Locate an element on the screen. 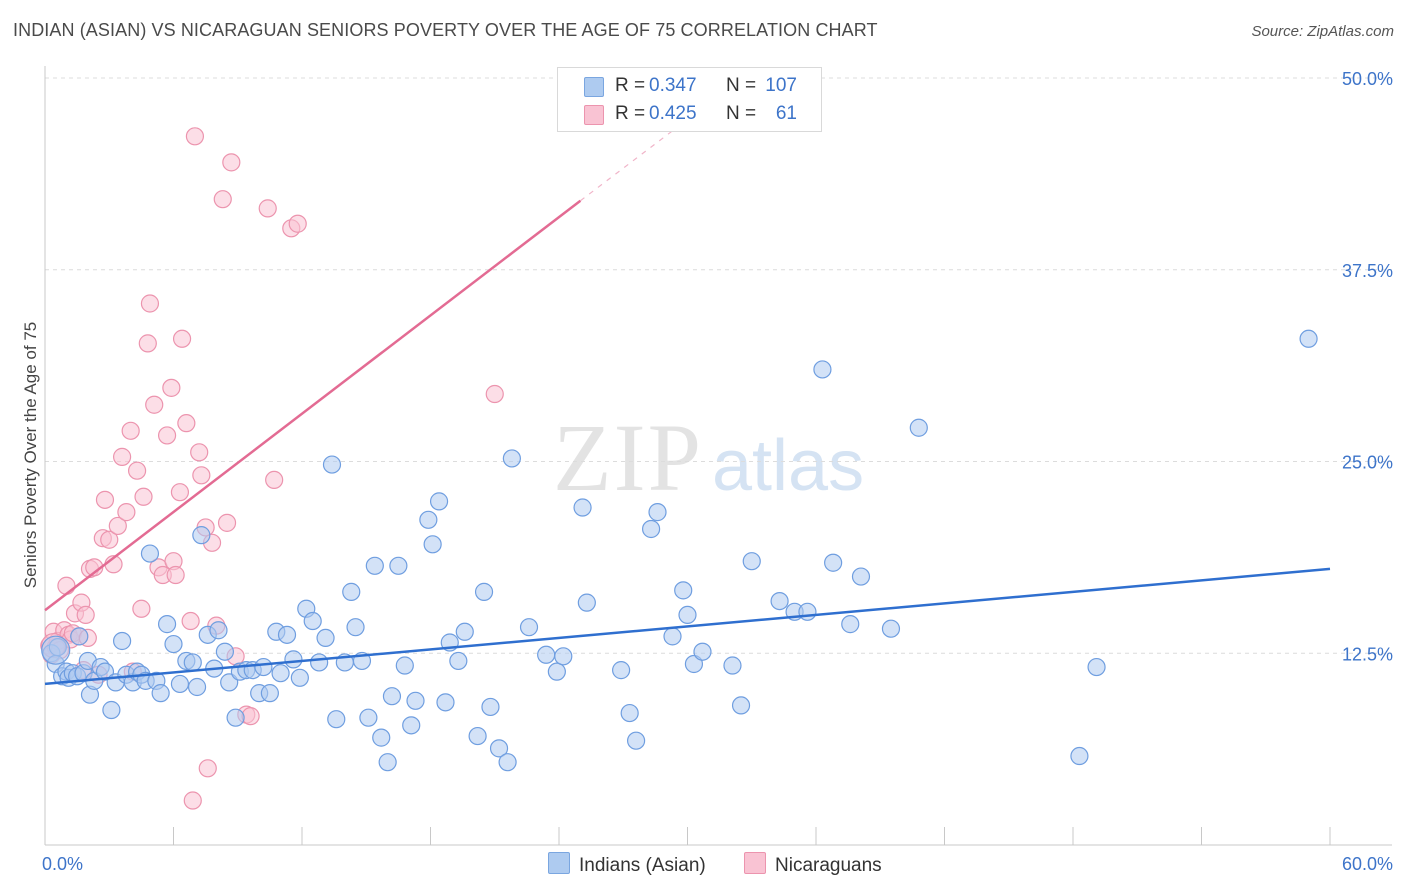 This screenshot has height=892, width=1406. source-label: Source: ZipAtlas.com is located at coordinates (1322, 31).